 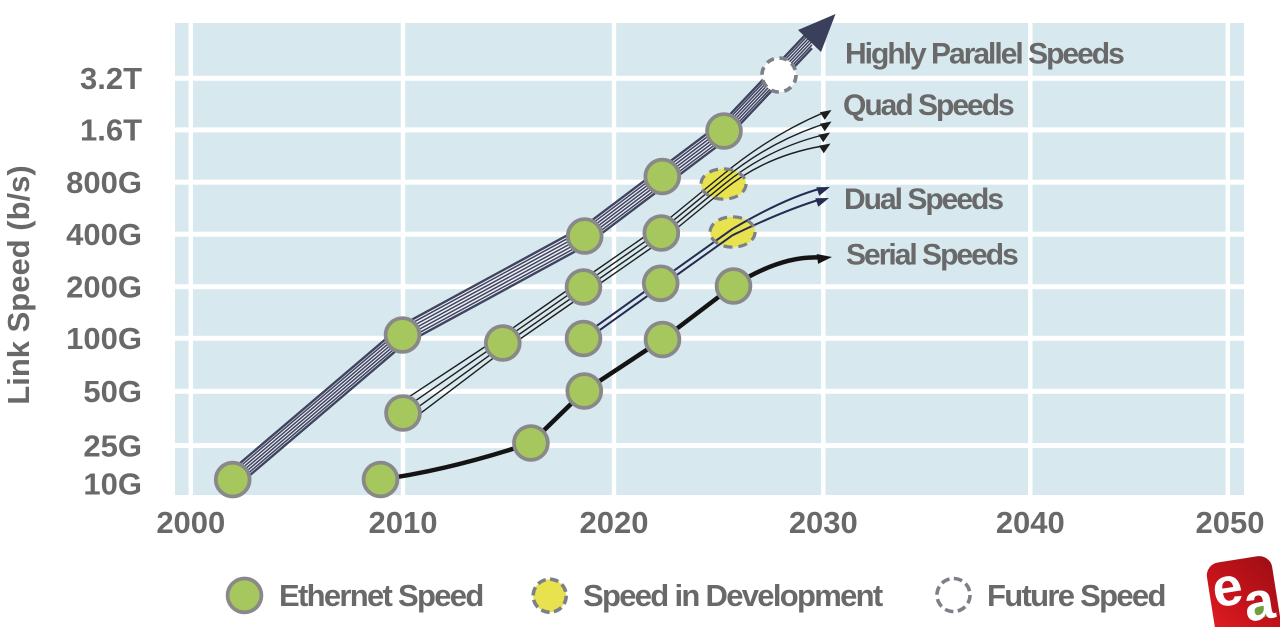 What do you see at coordinates (403, 522) in the screenshot?
I see `svg-text: 2010` at bounding box center [403, 522].